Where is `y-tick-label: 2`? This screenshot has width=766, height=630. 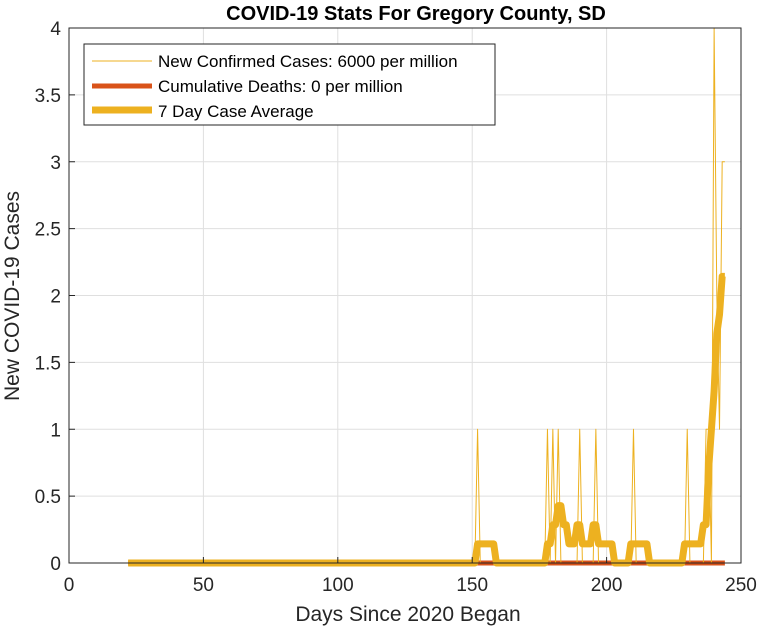 y-tick-label: 2 is located at coordinates (55, 297).